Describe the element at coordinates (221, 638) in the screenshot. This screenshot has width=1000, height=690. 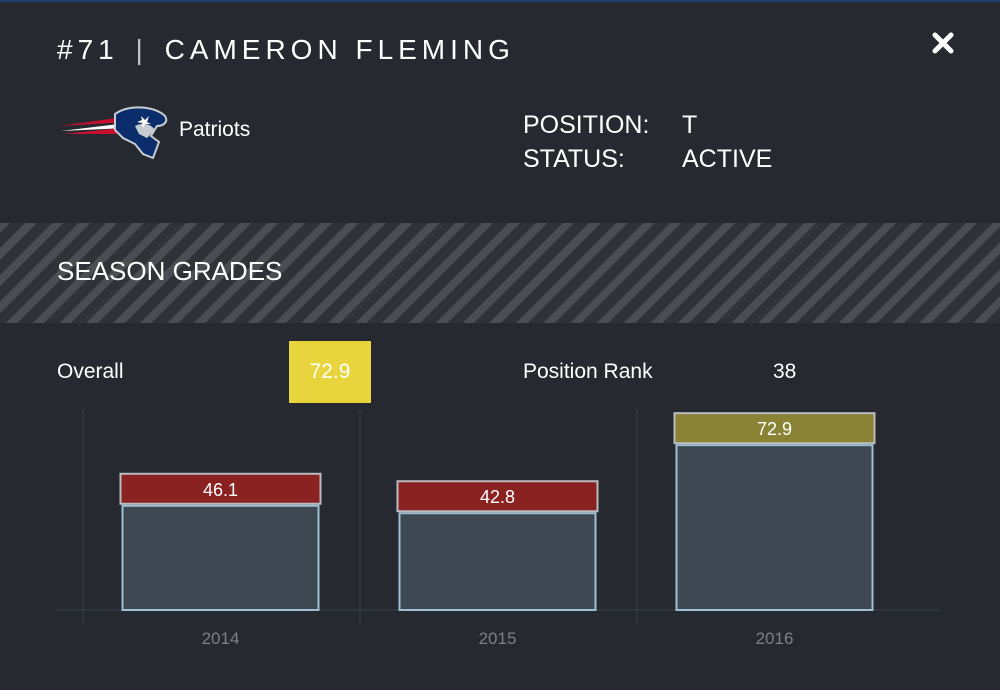
I see `x-tick-label-2014: 2014` at that location.